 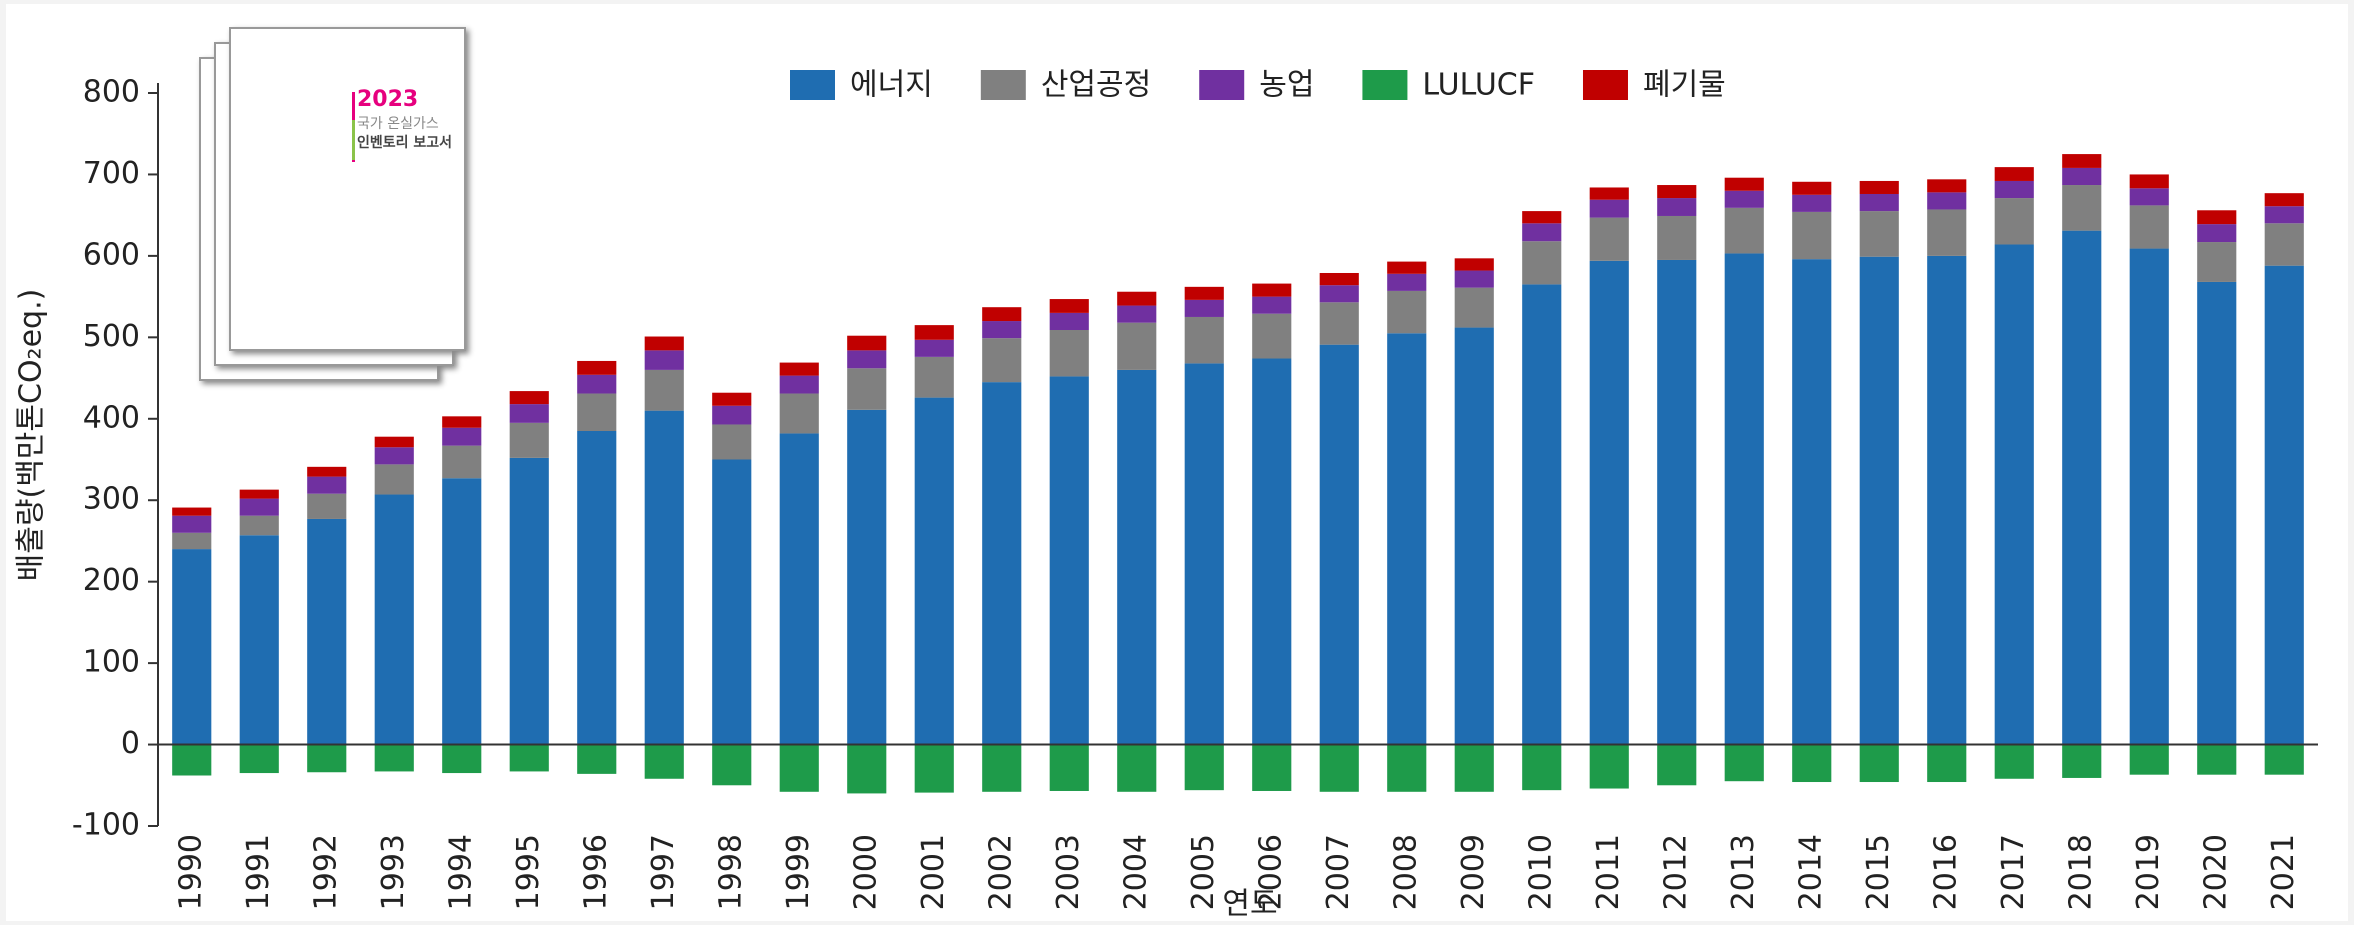 I want to click on report-cover: 2023 국가 온실가스 인벤토리 보고서, so click(x=332, y=204).